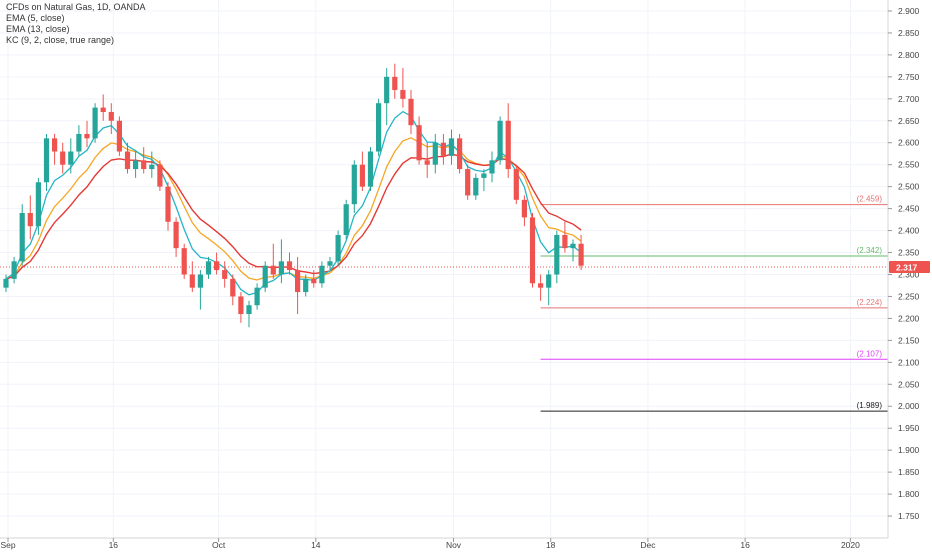 Image resolution: width=932 pixels, height=555 pixels. What do you see at coordinates (219, 545) in the screenshot?
I see `x-tick-label: Oct` at bounding box center [219, 545].